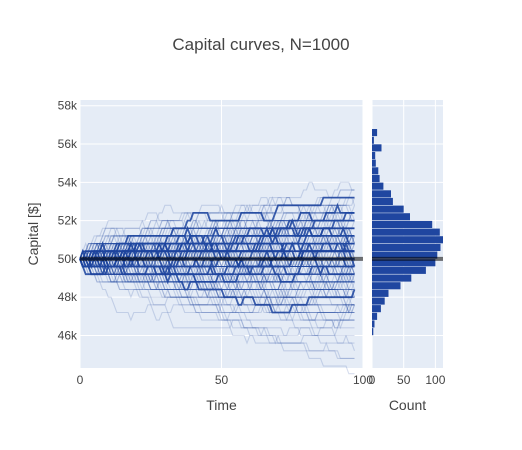 This screenshot has width=522, height=450. I want to click on chart-title: Capital curves, N=1000, so click(260, 44).